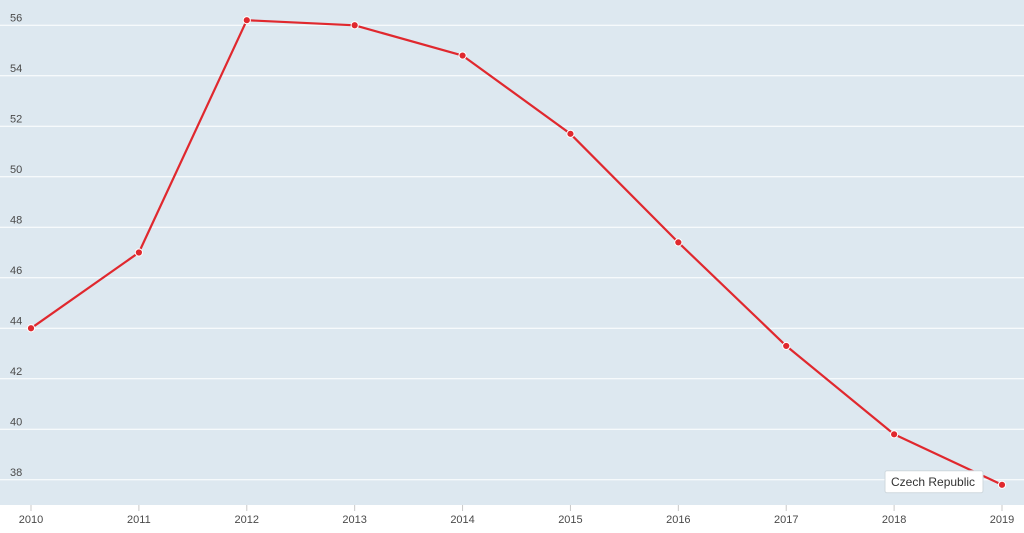 This screenshot has height=533, width=1024. I want to click on x-tick-label-2016: 2016, so click(678, 520).